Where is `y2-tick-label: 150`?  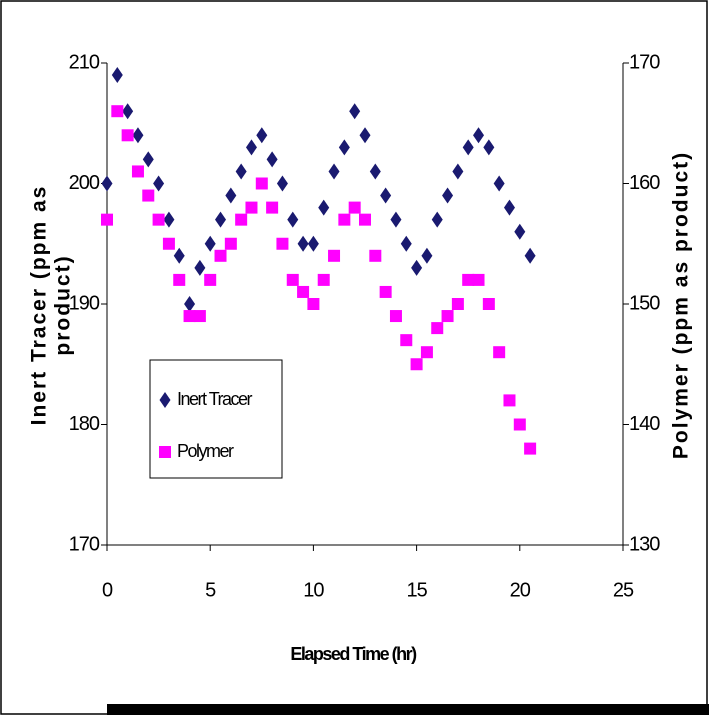
y2-tick-label: 150 is located at coordinates (644, 303).